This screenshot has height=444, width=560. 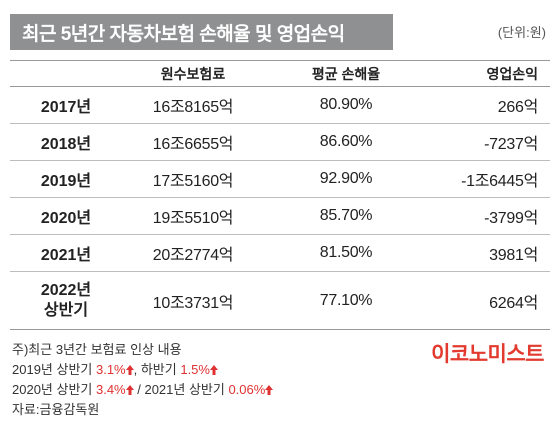 I want to click on unit-label: (단위:원), so click(x=521, y=32).